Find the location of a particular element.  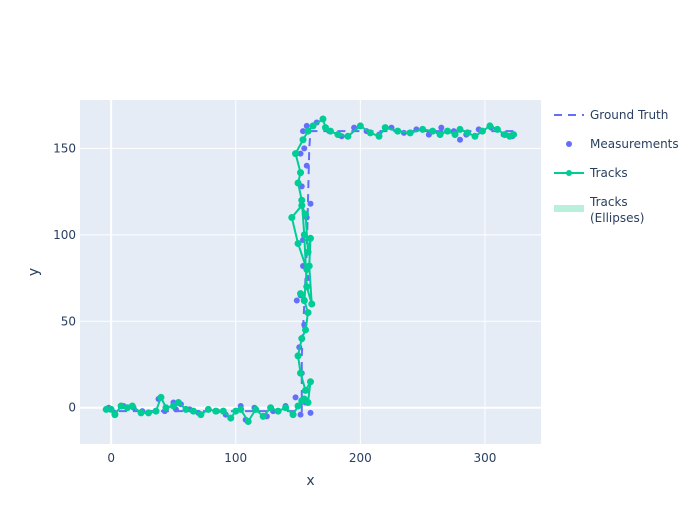

legend-label-ground-truth: Ground Truth is located at coordinates (629, 115).